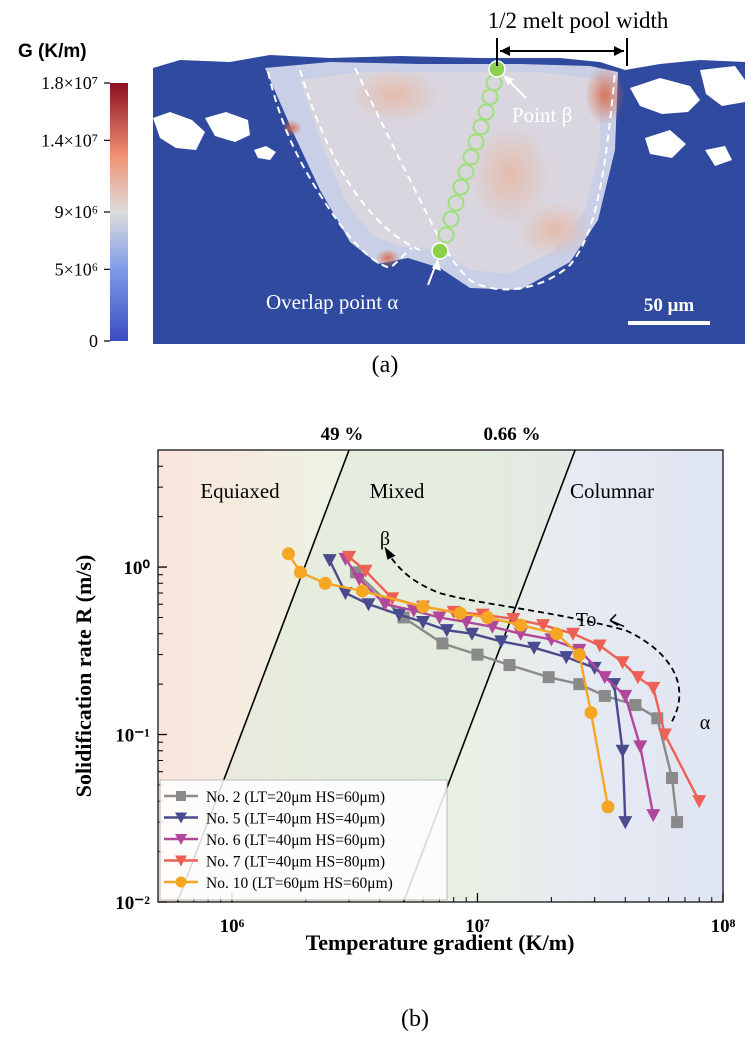  I want to click on region-columnar: Columnar, so click(612, 491).